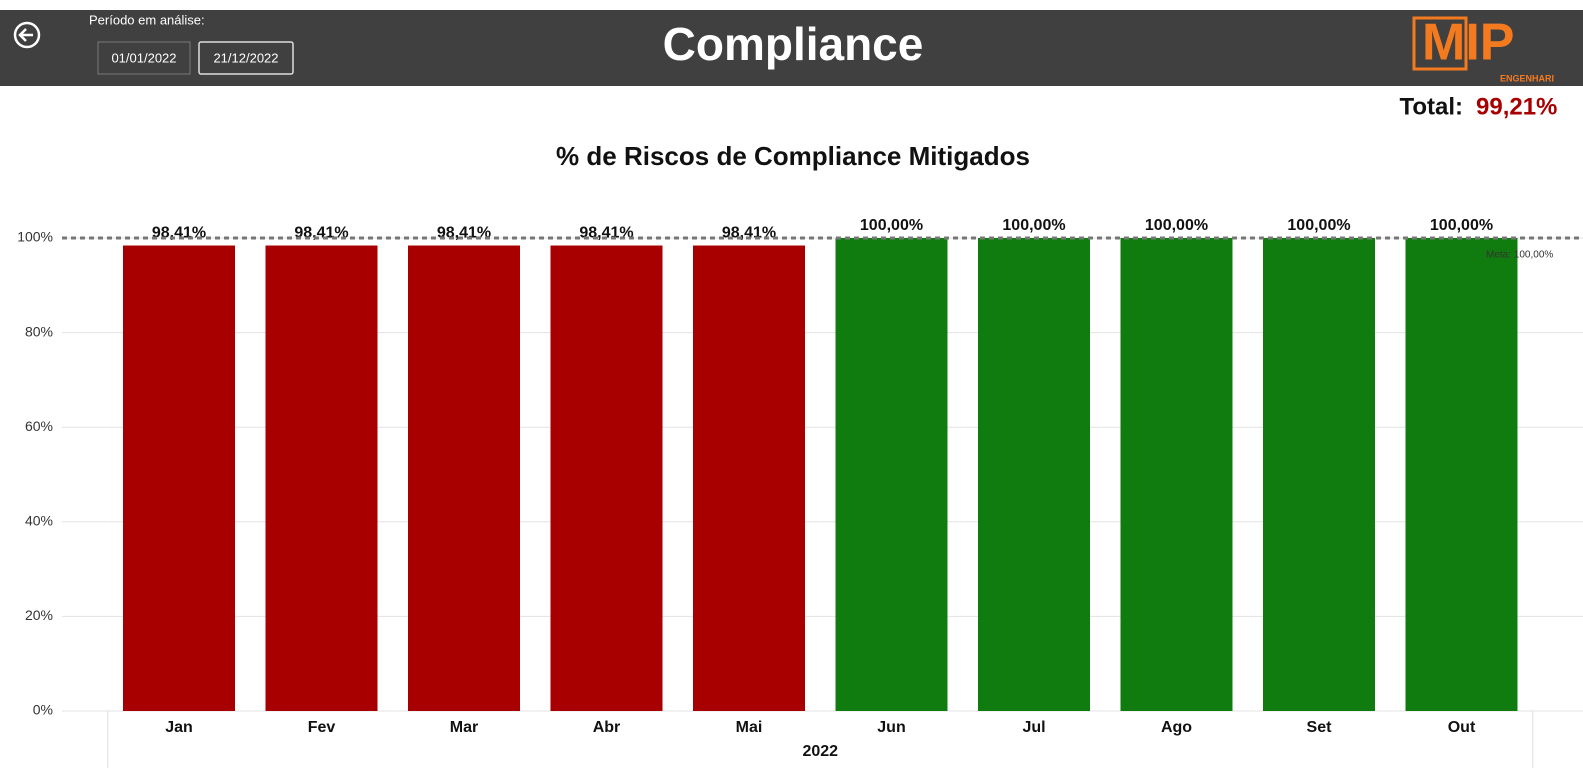 The width and height of the screenshot is (1583, 768). I want to click on logo-box, so click(1440, 43).